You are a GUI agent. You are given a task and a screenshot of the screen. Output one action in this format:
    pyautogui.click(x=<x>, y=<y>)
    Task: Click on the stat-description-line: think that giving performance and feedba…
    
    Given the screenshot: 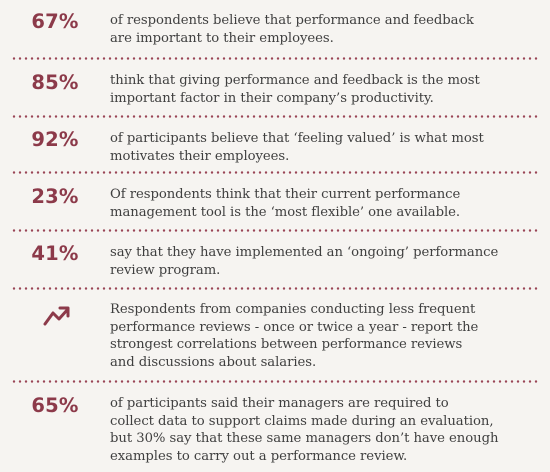 What is the action you would take?
    pyautogui.click(x=295, y=80)
    